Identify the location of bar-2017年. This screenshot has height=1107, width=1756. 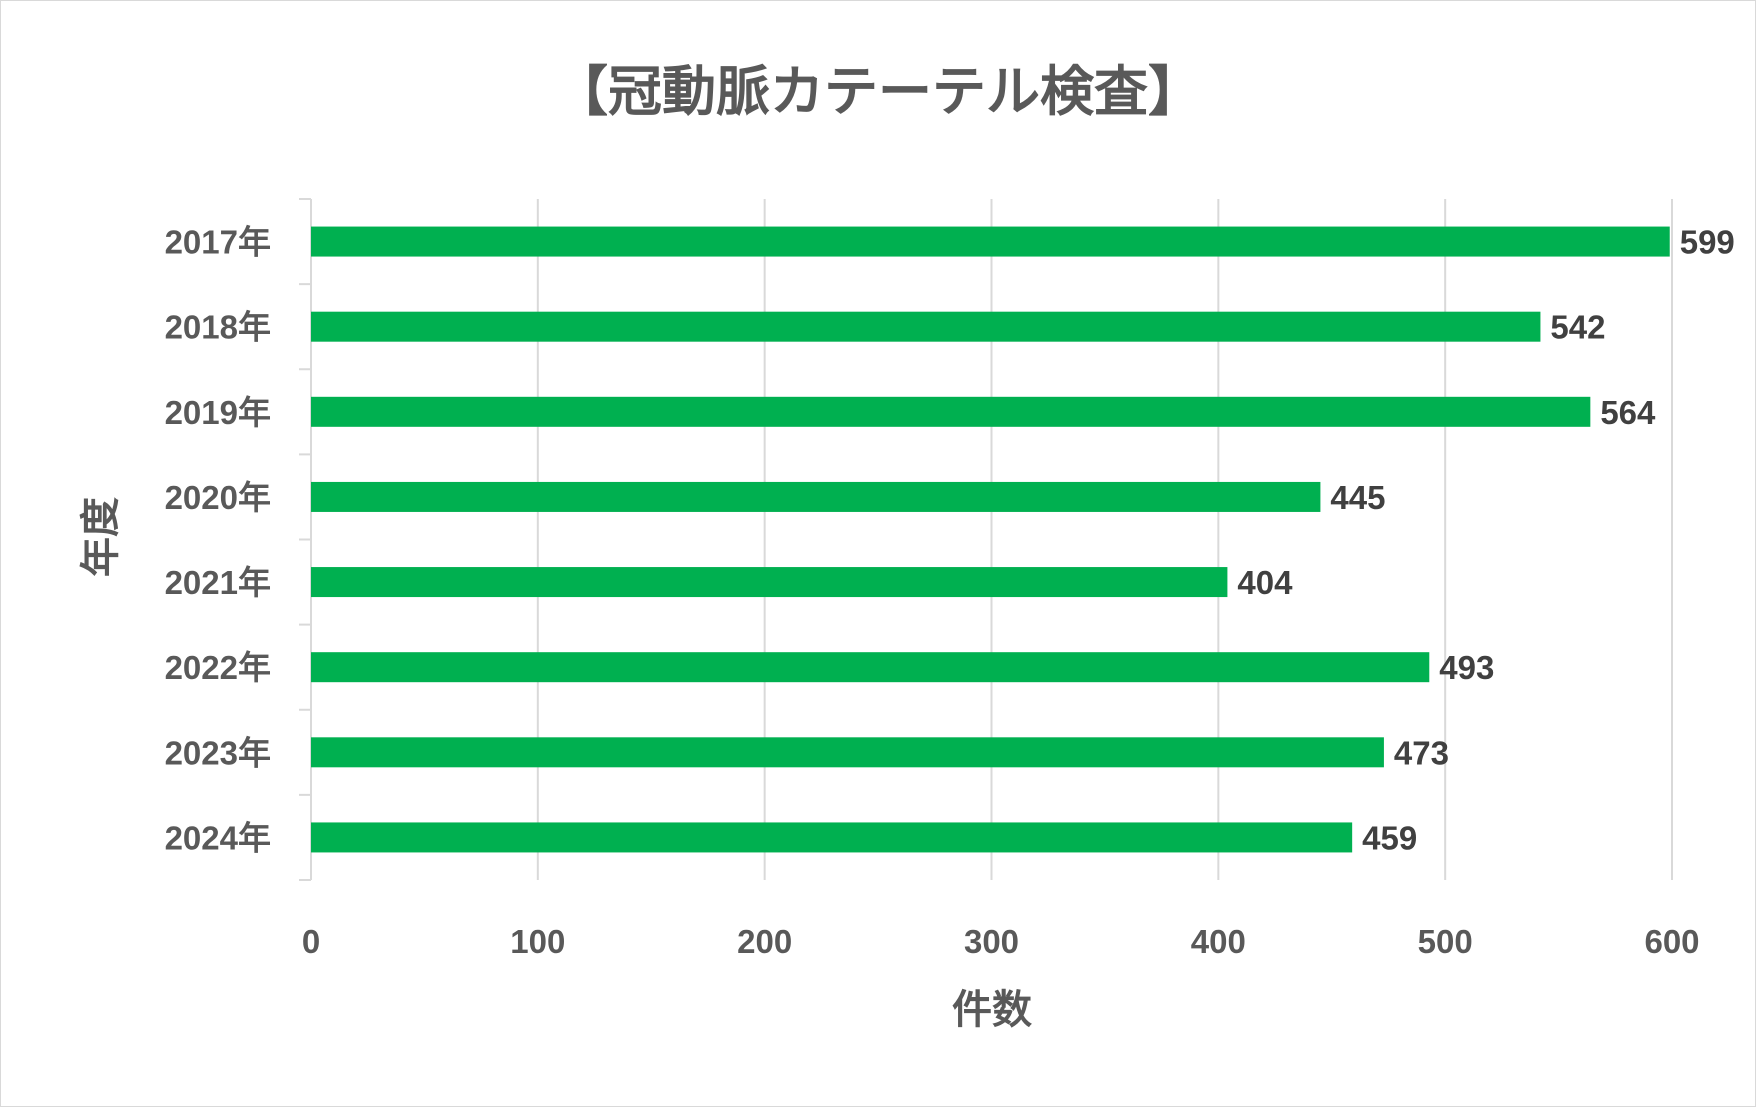
(990, 241).